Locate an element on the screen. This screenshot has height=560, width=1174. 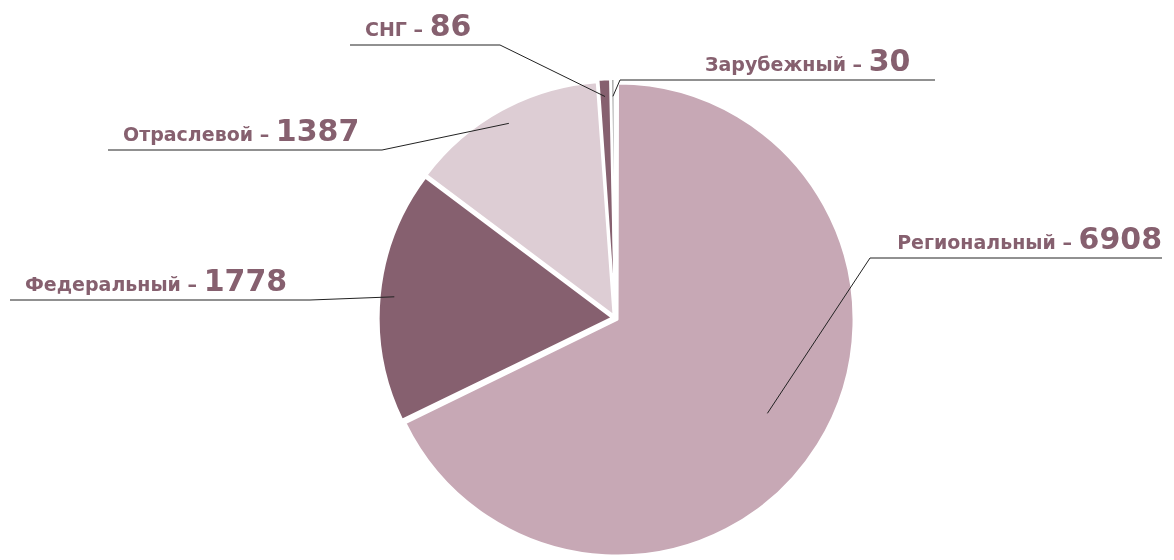
data-label: 1387 is located at coordinates (317, 130).